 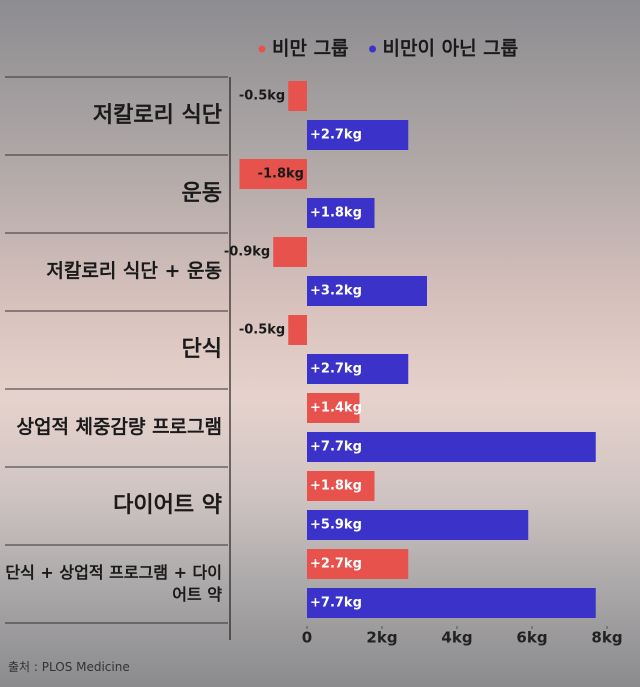 What do you see at coordinates (381, 638) in the screenshot?
I see `x-tick-label: 2kg` at bounding box center [381, 638].